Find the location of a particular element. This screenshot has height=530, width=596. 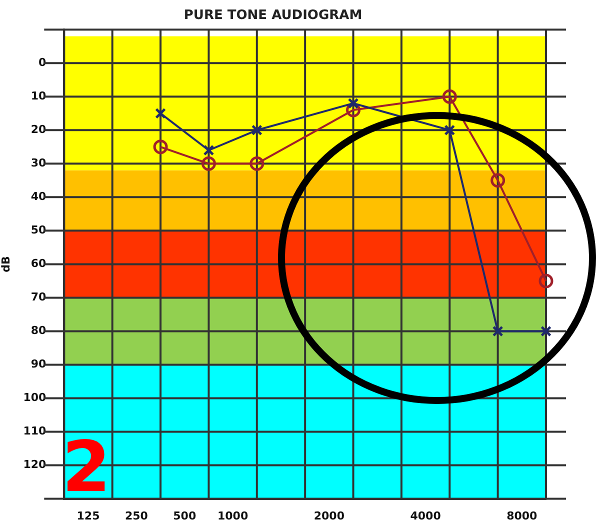

y-tick-label: 120 is located at coordinates (34, 465).